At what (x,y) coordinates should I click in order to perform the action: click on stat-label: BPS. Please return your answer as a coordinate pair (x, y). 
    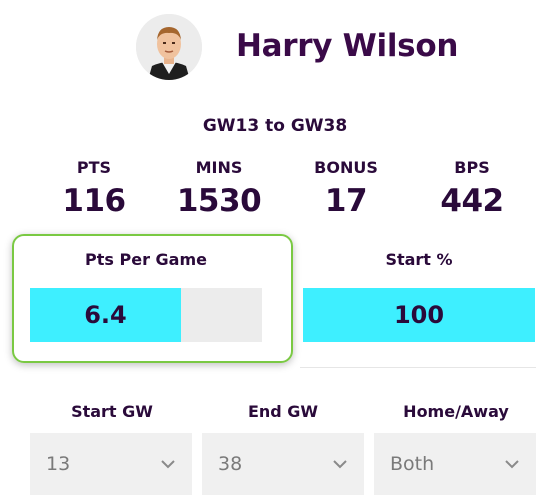
    Looking at the image, I should click on (472, 167).